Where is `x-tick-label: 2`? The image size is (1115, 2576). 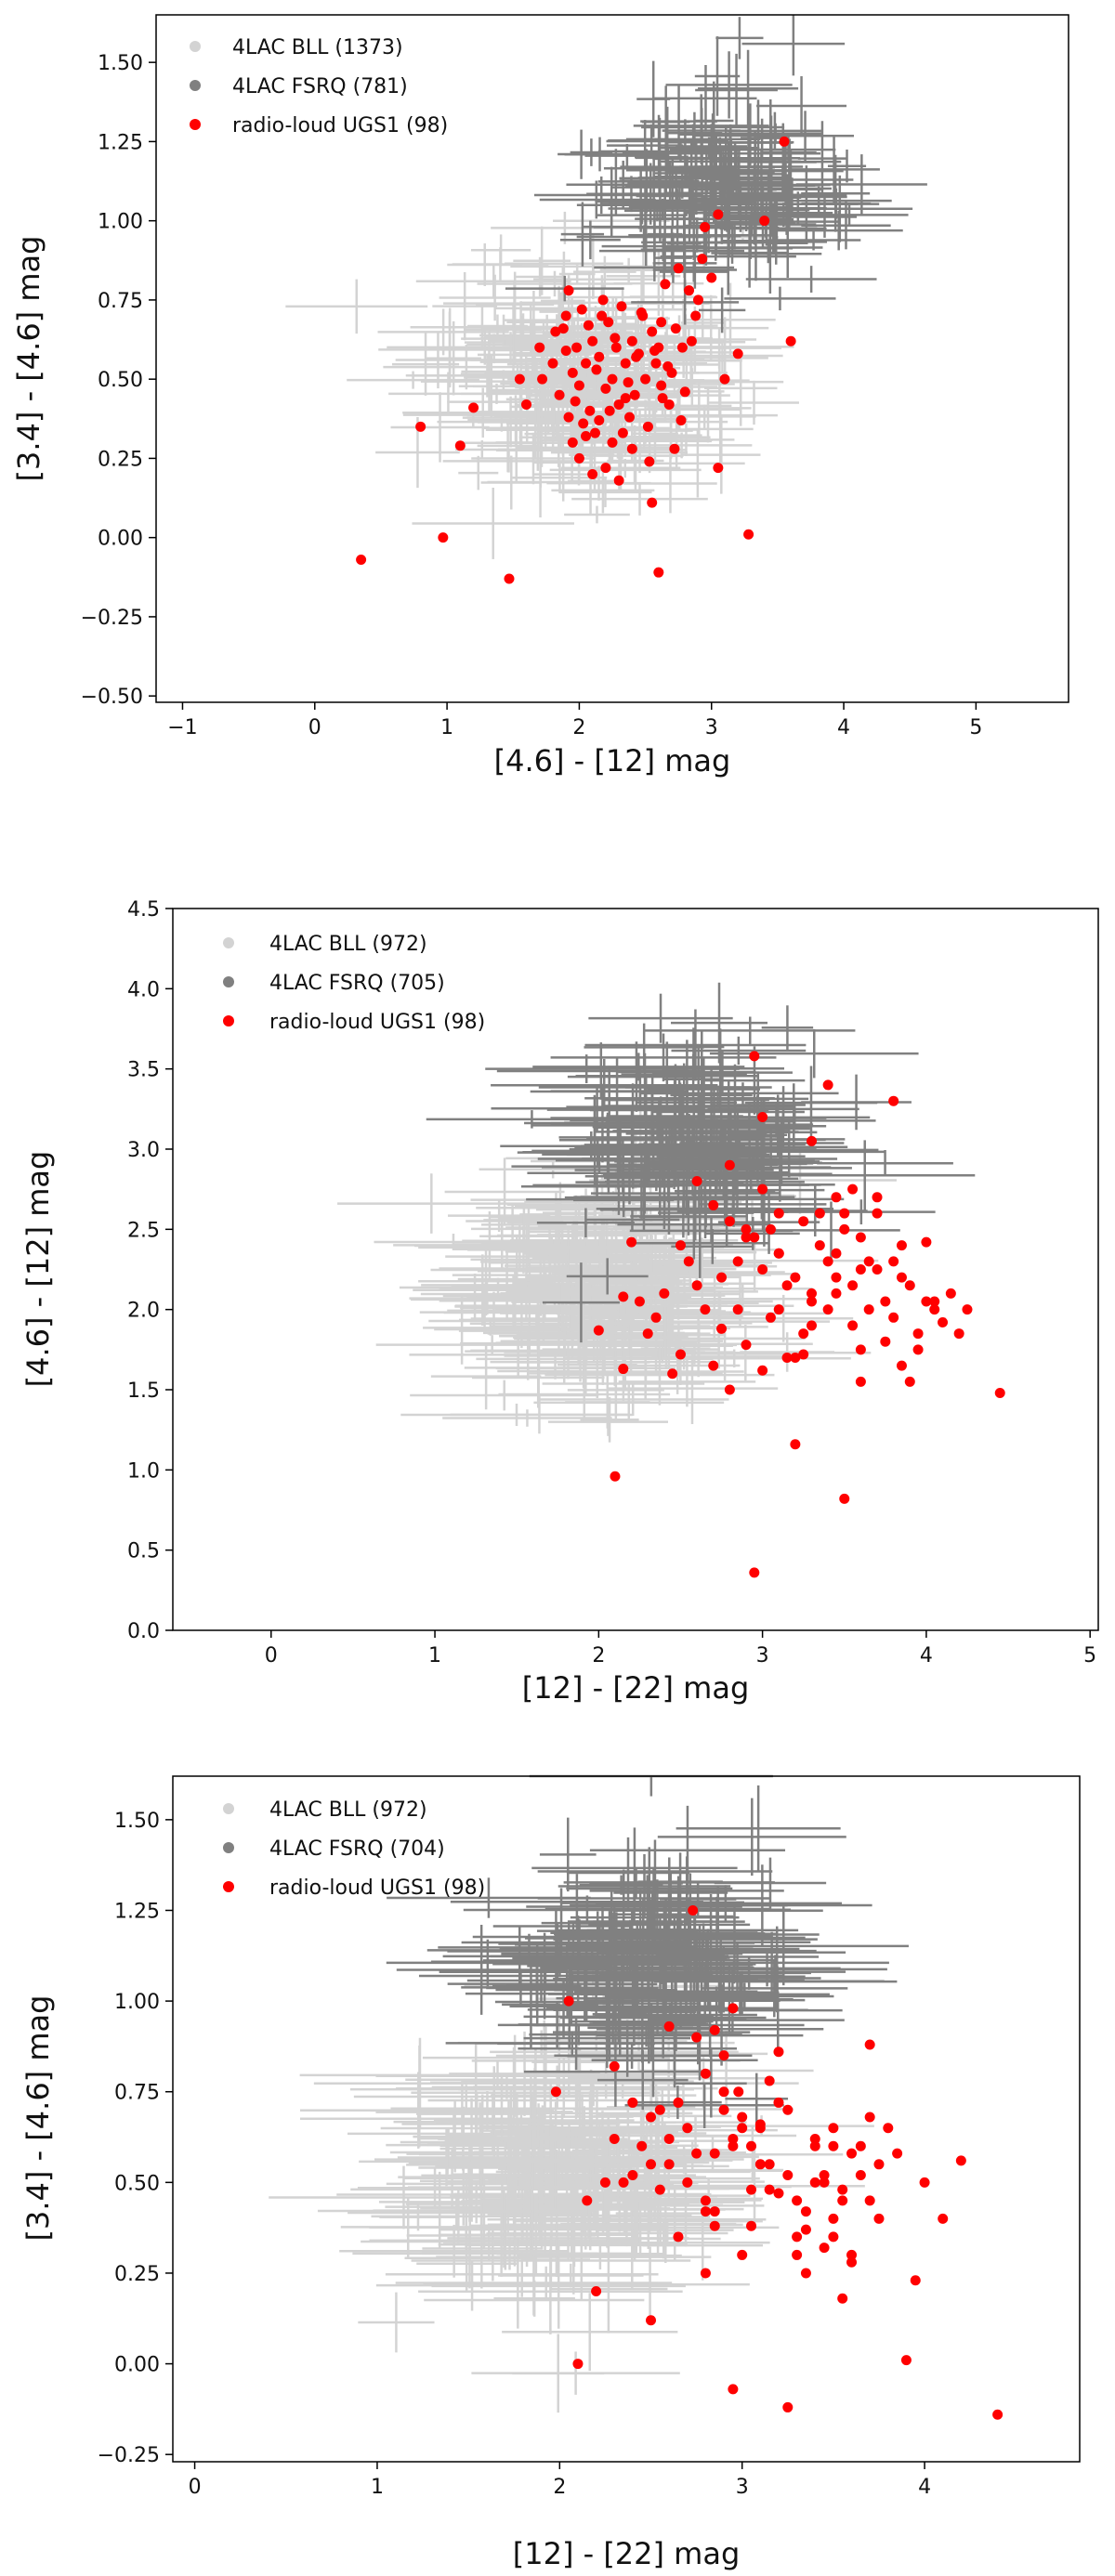
x-tick-label: 2 is located at coordinates (578, 727).